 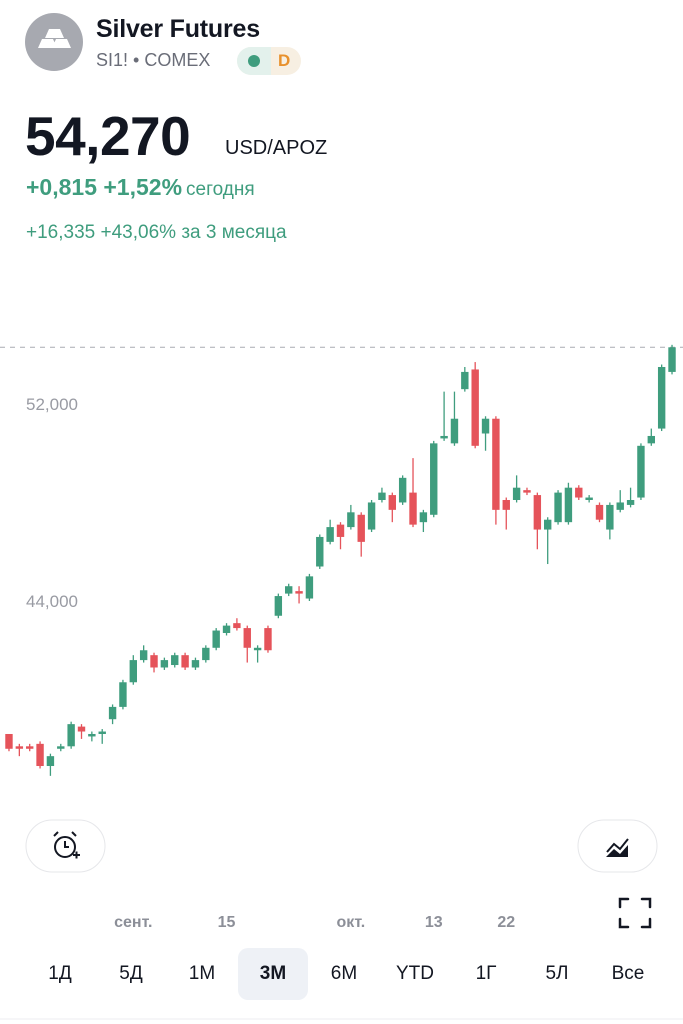 What do you see at coordinates (104, 187) in the screenshot?
I see `change-value: +0,815 +1,52%` at bounding box center [104, 187].